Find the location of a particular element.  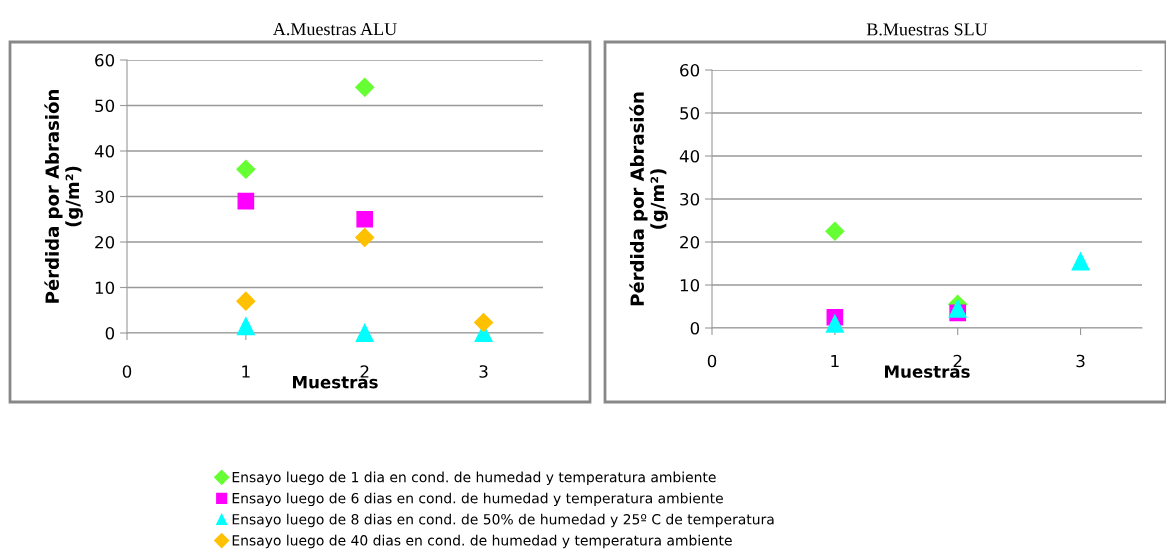

legend-label: Ensayo luego de 1 dia en cond. de humedad y temperatura ambiente is located at coordinates (474, 478).